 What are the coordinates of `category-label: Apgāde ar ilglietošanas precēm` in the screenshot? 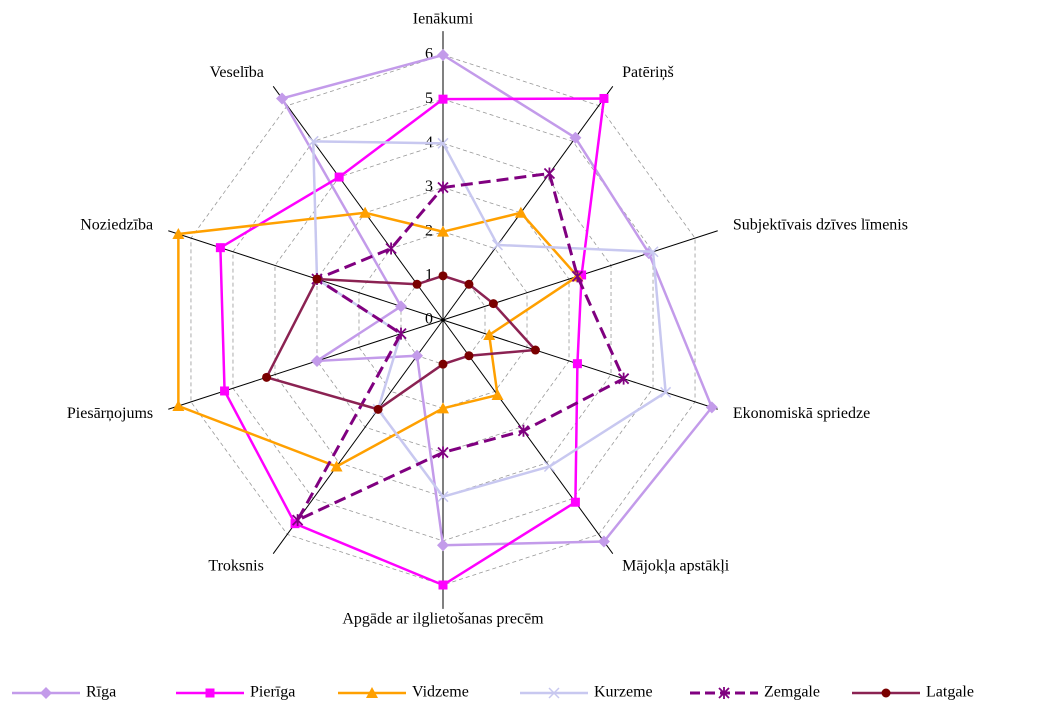 It's located at (443, 619).